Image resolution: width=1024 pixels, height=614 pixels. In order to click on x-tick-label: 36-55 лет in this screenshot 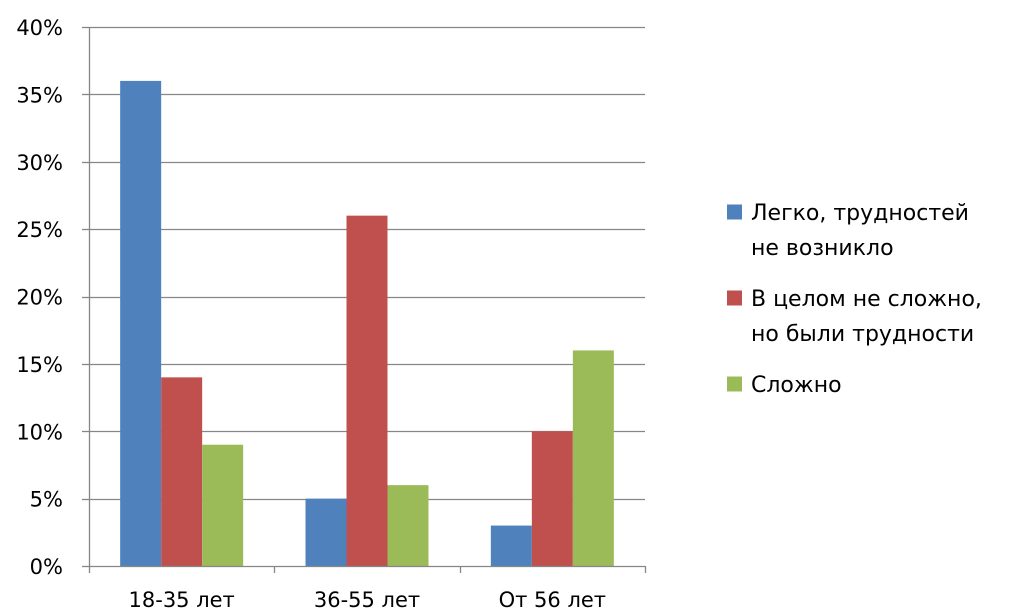, I will do `click(367, 600)`.